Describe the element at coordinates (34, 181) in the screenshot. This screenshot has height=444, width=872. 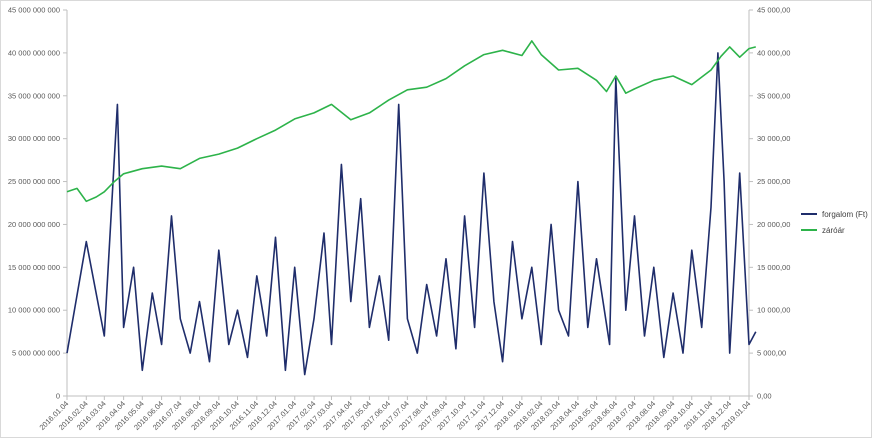
I see `y-left-tick-label: 25 000 000 000` at that location.